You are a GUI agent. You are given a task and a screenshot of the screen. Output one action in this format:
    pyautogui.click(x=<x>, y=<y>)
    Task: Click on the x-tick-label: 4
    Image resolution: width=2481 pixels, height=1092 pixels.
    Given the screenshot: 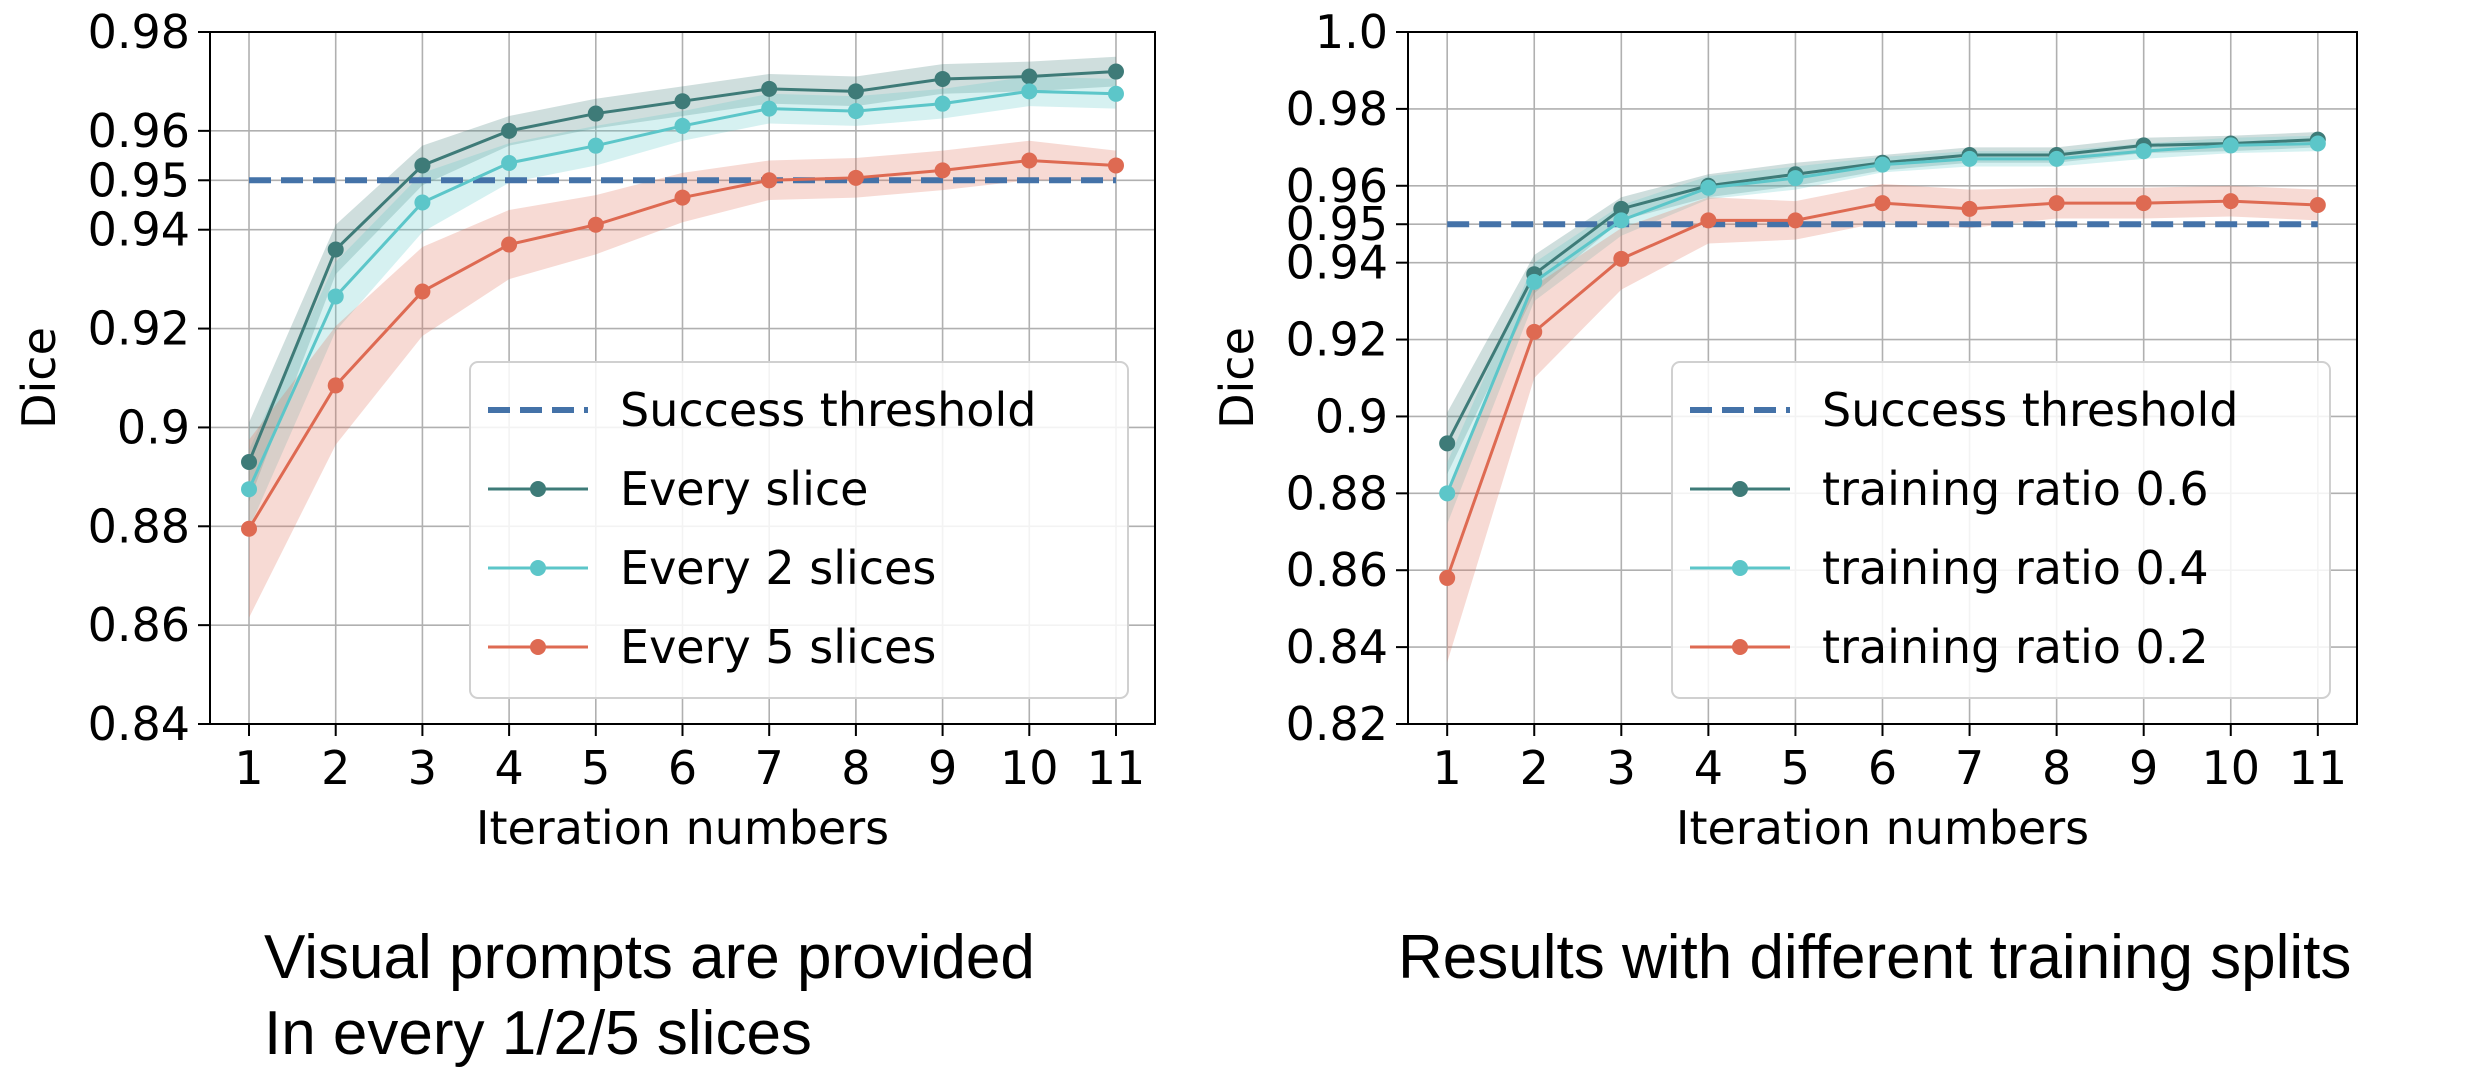 What is the action you would take?
    pyautogui.click(x=1708, y=768)
    